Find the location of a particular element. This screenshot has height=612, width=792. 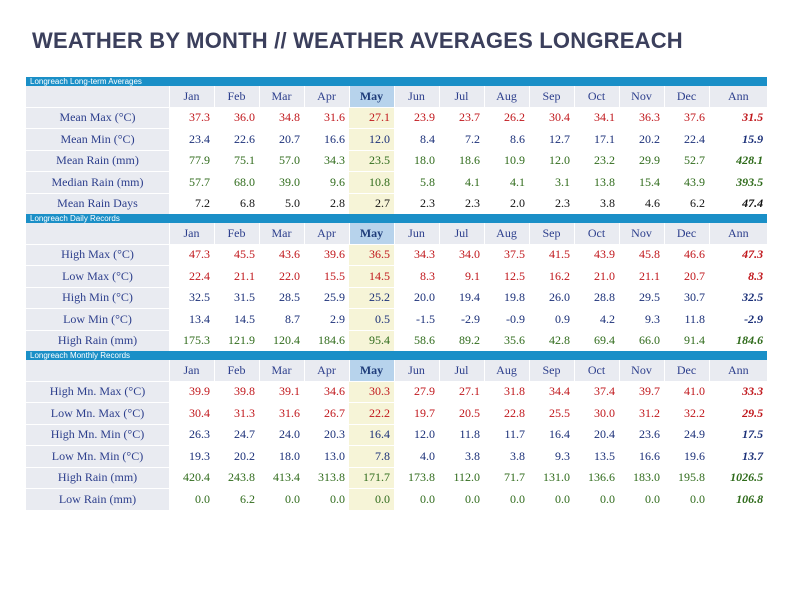

value-cell: 31.8 is located at coordinates (506, 391).